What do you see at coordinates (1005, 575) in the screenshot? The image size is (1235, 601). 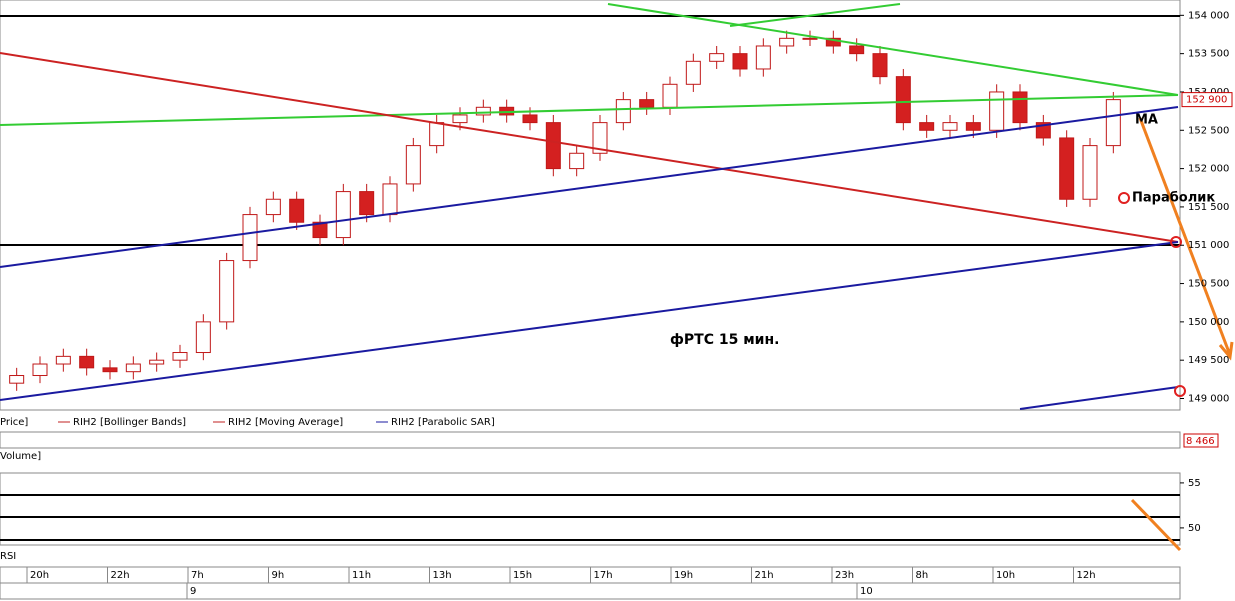 I see `time-label: 10h` at bounding box center [1005, 575].